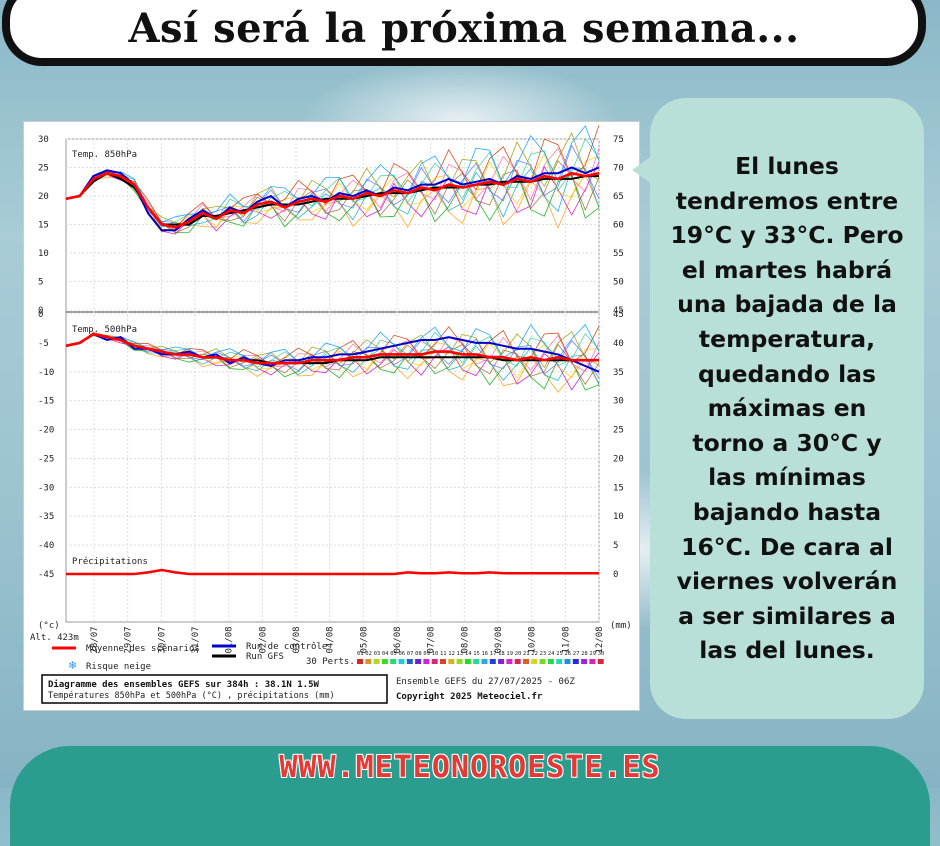 Image resolution: width=940 pixels, height=846 pixels. I want to click on y-tick-label-right: 35, so click(618, 373).